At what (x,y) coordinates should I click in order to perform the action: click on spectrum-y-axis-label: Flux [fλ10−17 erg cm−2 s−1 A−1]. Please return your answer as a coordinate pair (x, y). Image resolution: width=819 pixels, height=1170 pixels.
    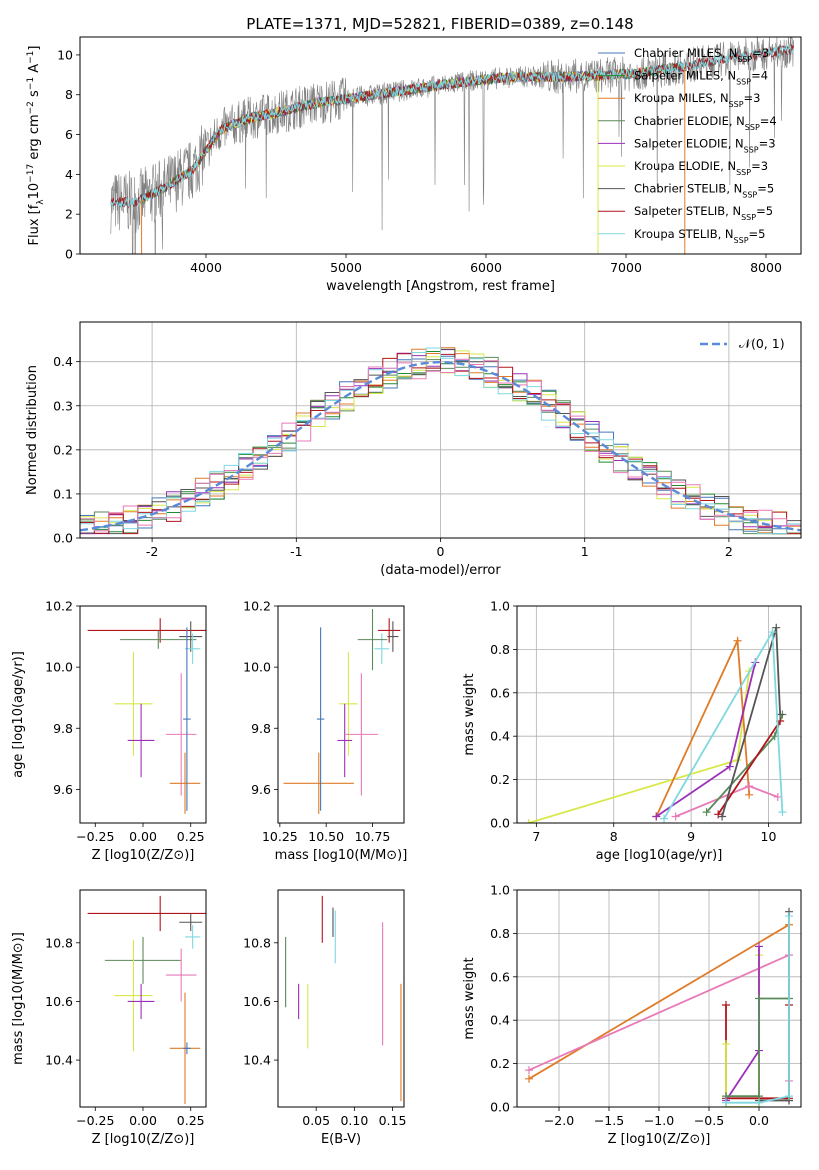
    Looking at the image, I should click on (36, 146).